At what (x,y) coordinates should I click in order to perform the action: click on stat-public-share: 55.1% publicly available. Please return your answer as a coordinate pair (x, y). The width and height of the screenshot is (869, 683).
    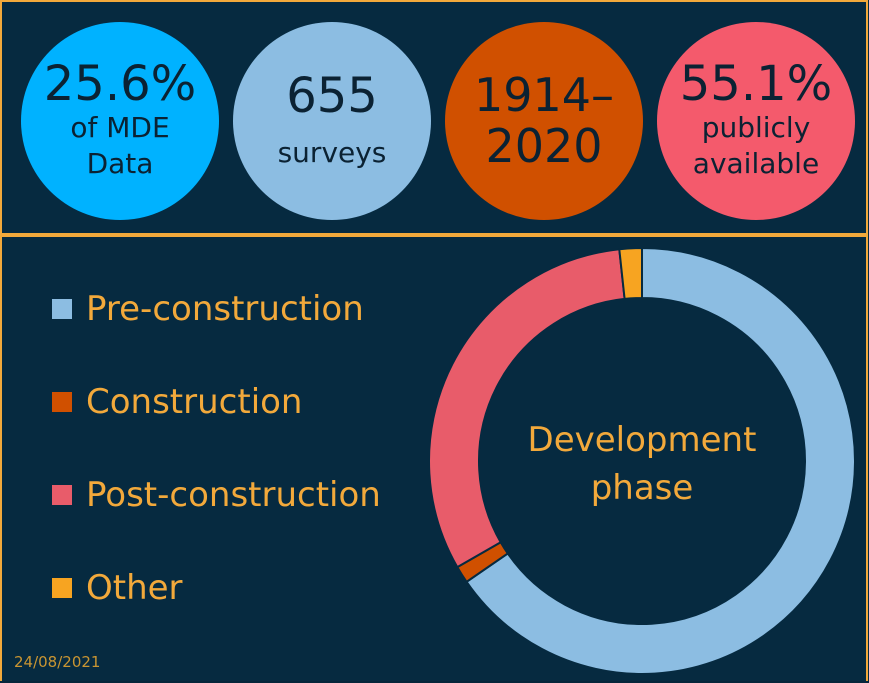
    Looking at the image, I should click on (756, 121).